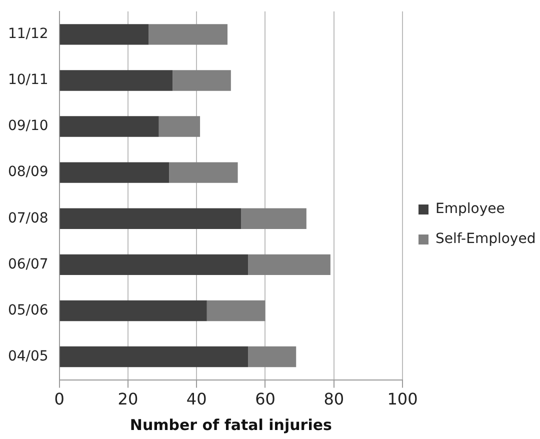 Image resolution: width=540 pixels, height=439 pixels. Describe the element at coordinates (334, 399) in the screenshot. I see `x-tick-label: 80` at that location.